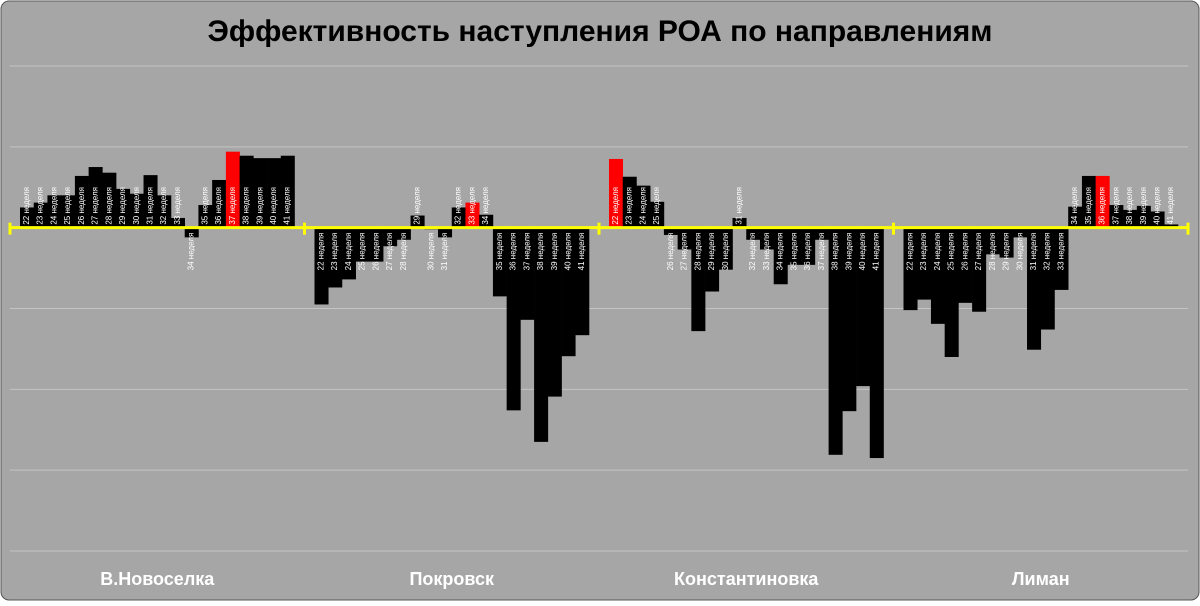 The width and height of the screenshot is (1200, 606). Describe the element at coordinates (1041, 579) in the screenshot. I see `group-label: Лиман` at that location.